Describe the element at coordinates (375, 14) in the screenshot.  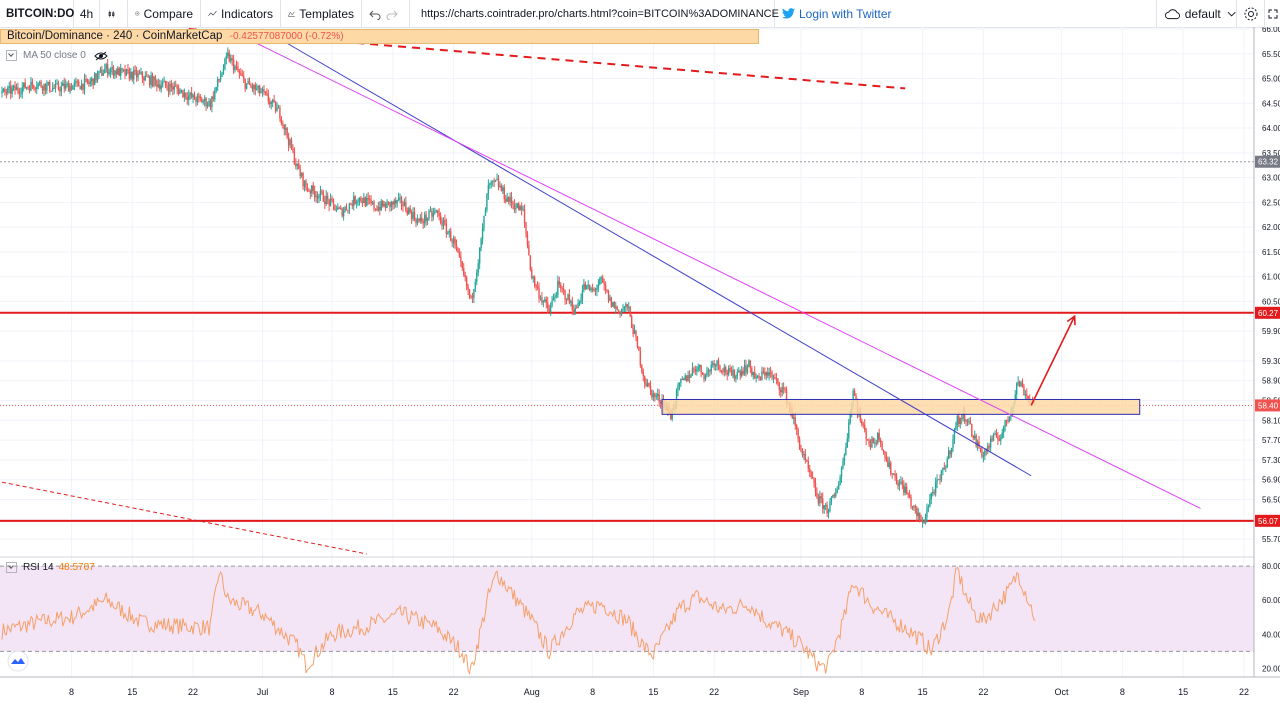
I see `undo-icon` at that location.